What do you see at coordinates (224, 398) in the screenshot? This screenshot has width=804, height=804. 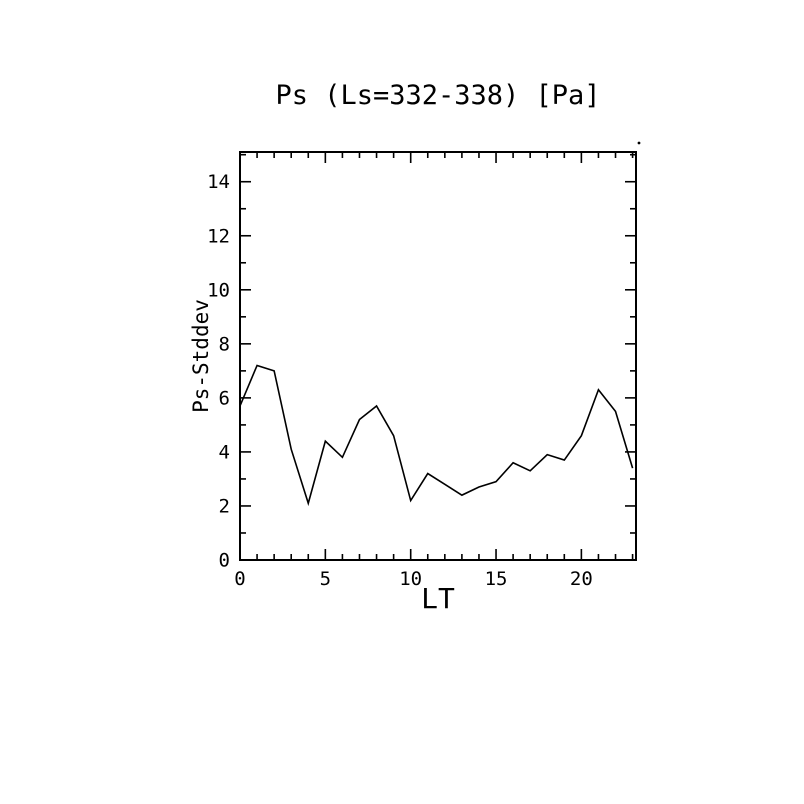 I see `y-tick-label: 6` at bounding box center [224, 398].